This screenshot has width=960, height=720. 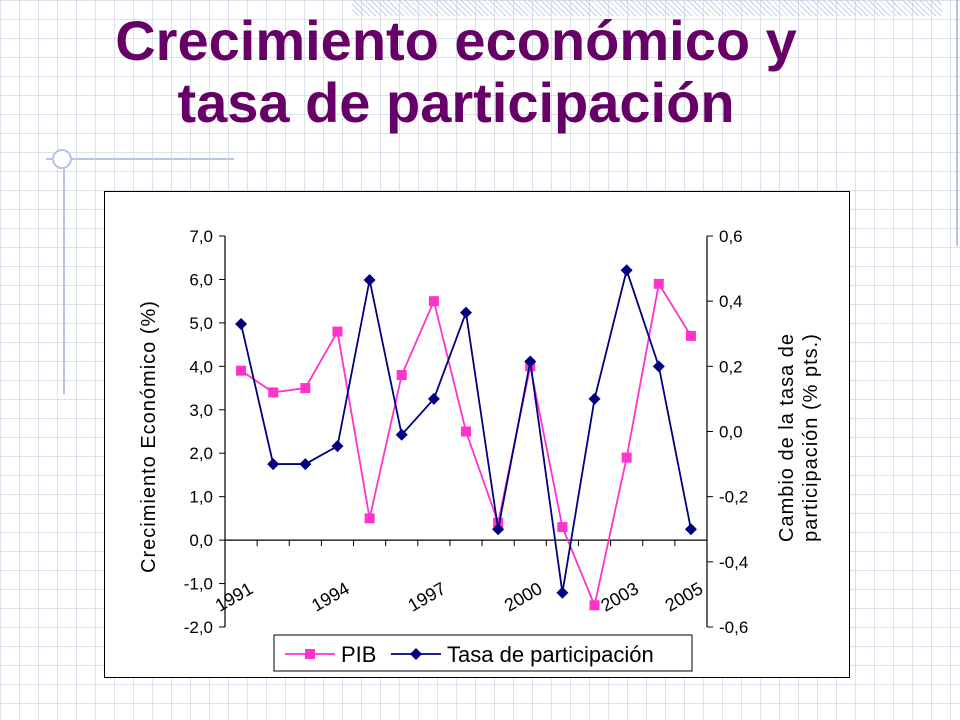 What do you see at coordinates (201, 410) in the screenshot?
I see `left-y-tick-label: 3,0` at bounding box center [201, 410].